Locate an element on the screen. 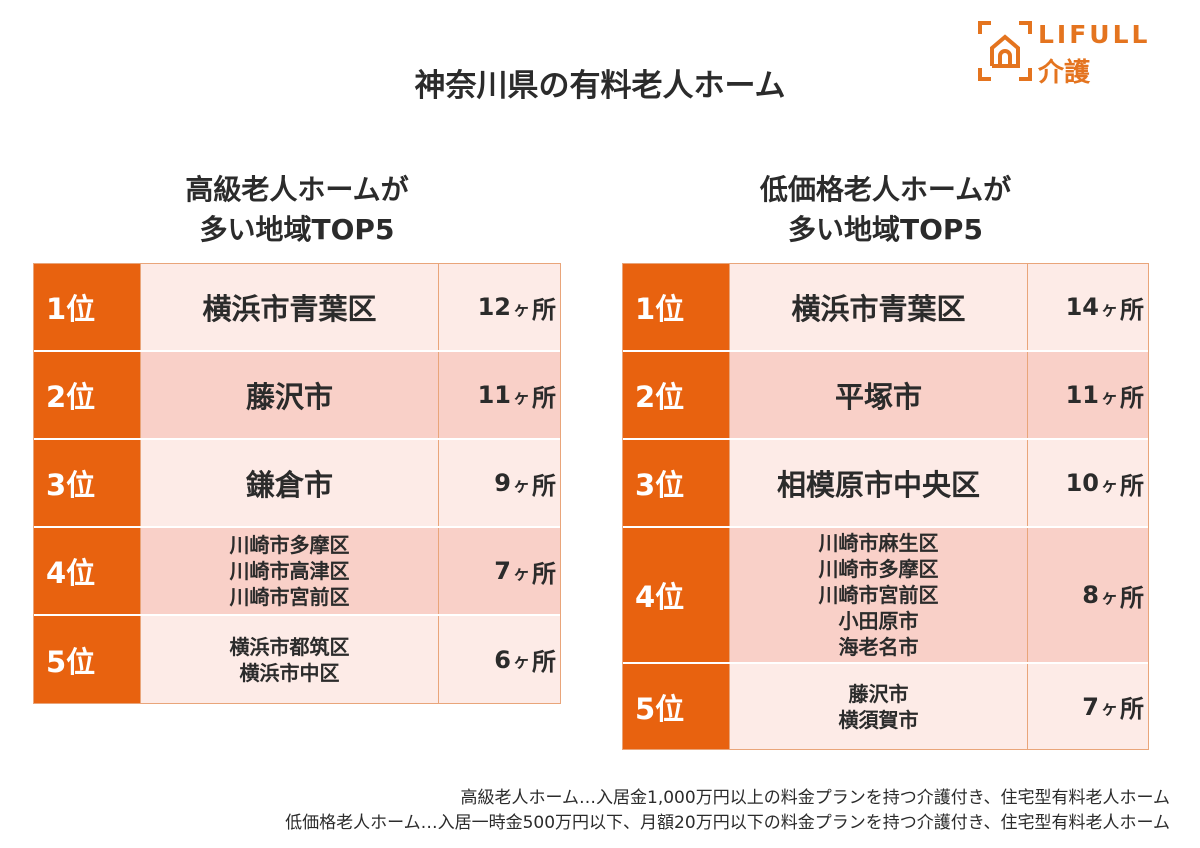  ranking-row: 4位 川崎市麻生区 川崎市多摩区 川崎市宮前区 小田原市 海老名市 8 ヶ所 is located at coordinates (885, 596).